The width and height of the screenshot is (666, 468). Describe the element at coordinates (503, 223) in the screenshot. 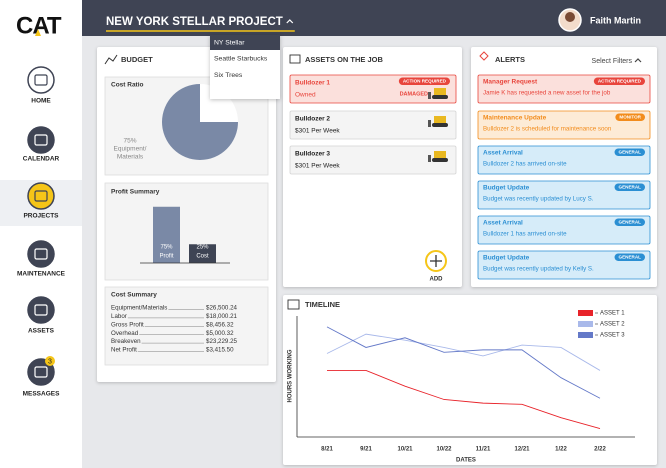

I see `alert-title: Asset Arrival` at that location.